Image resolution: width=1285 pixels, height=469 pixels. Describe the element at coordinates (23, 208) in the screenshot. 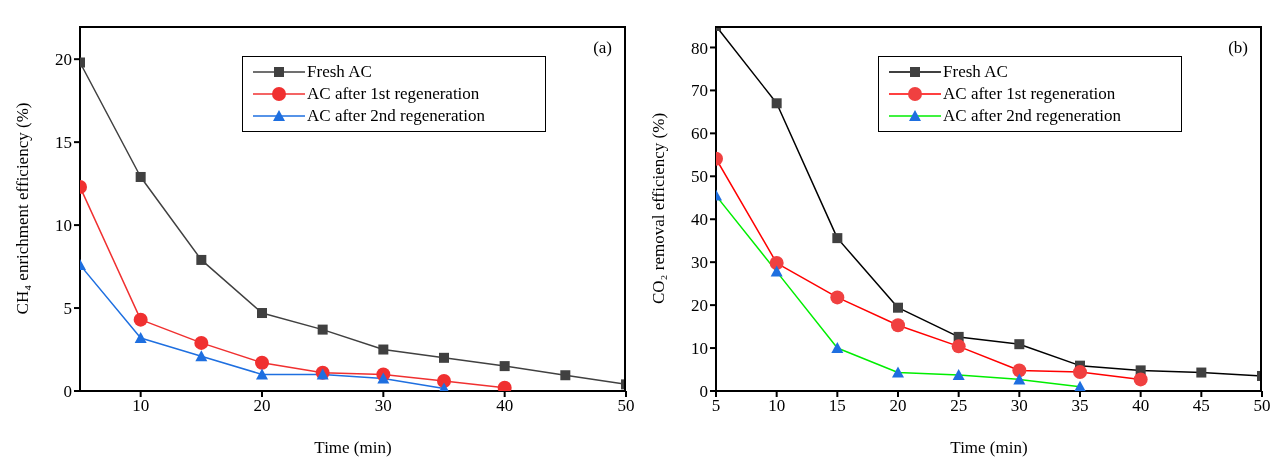

I see `y-axis-title: CH₄ enrichment efficiency (%)` at that location.